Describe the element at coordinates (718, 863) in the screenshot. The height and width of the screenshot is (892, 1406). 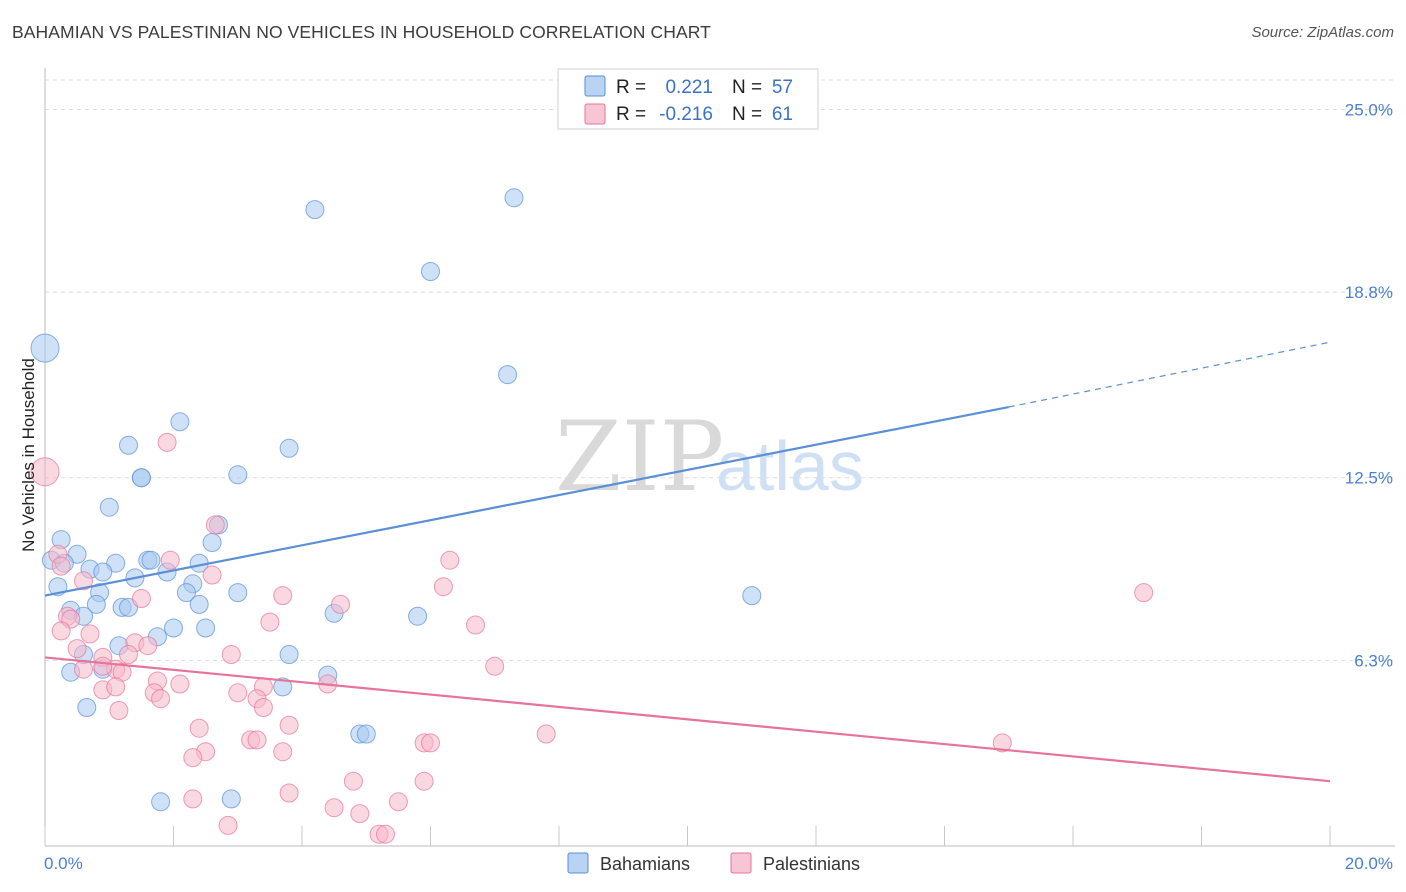
I see `x-tick-labels: 0.0% 20.0%` at that location.